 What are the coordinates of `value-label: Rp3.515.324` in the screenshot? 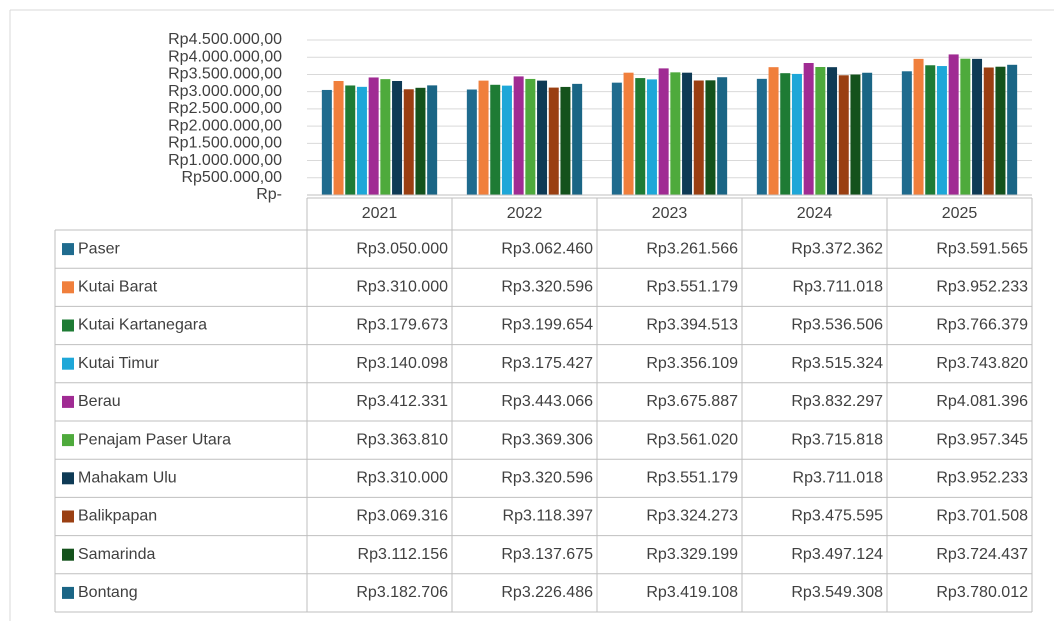 It's located at (837, 363).